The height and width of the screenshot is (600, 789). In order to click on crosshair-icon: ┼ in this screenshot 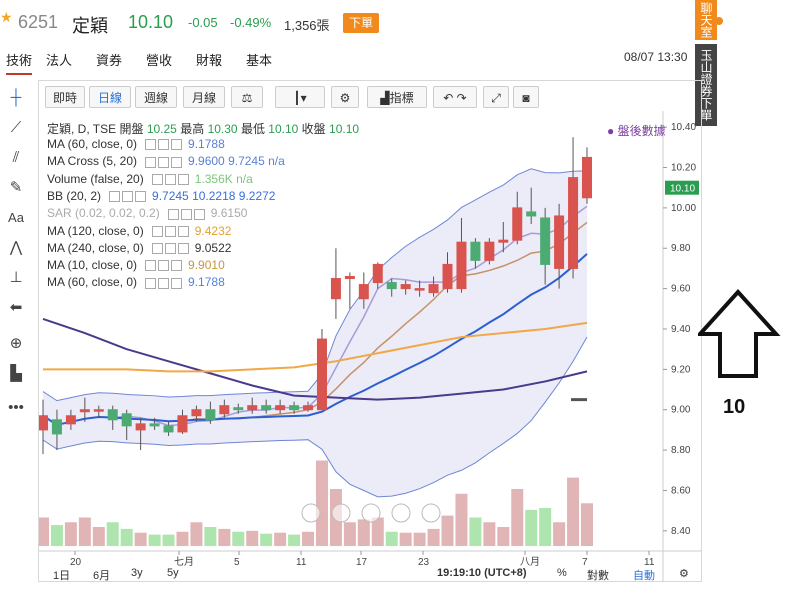, I will do `click(16, 97)`.